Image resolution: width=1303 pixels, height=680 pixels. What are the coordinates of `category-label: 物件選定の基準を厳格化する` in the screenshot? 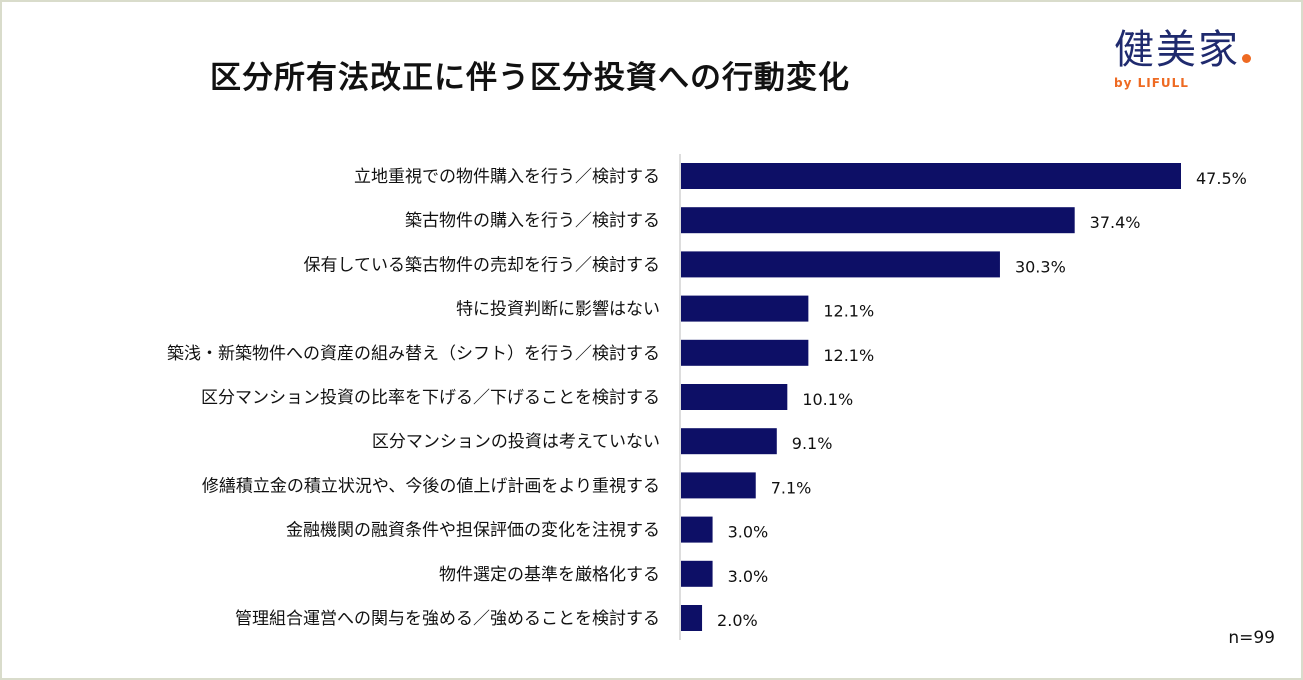 It's located at (549, 575).